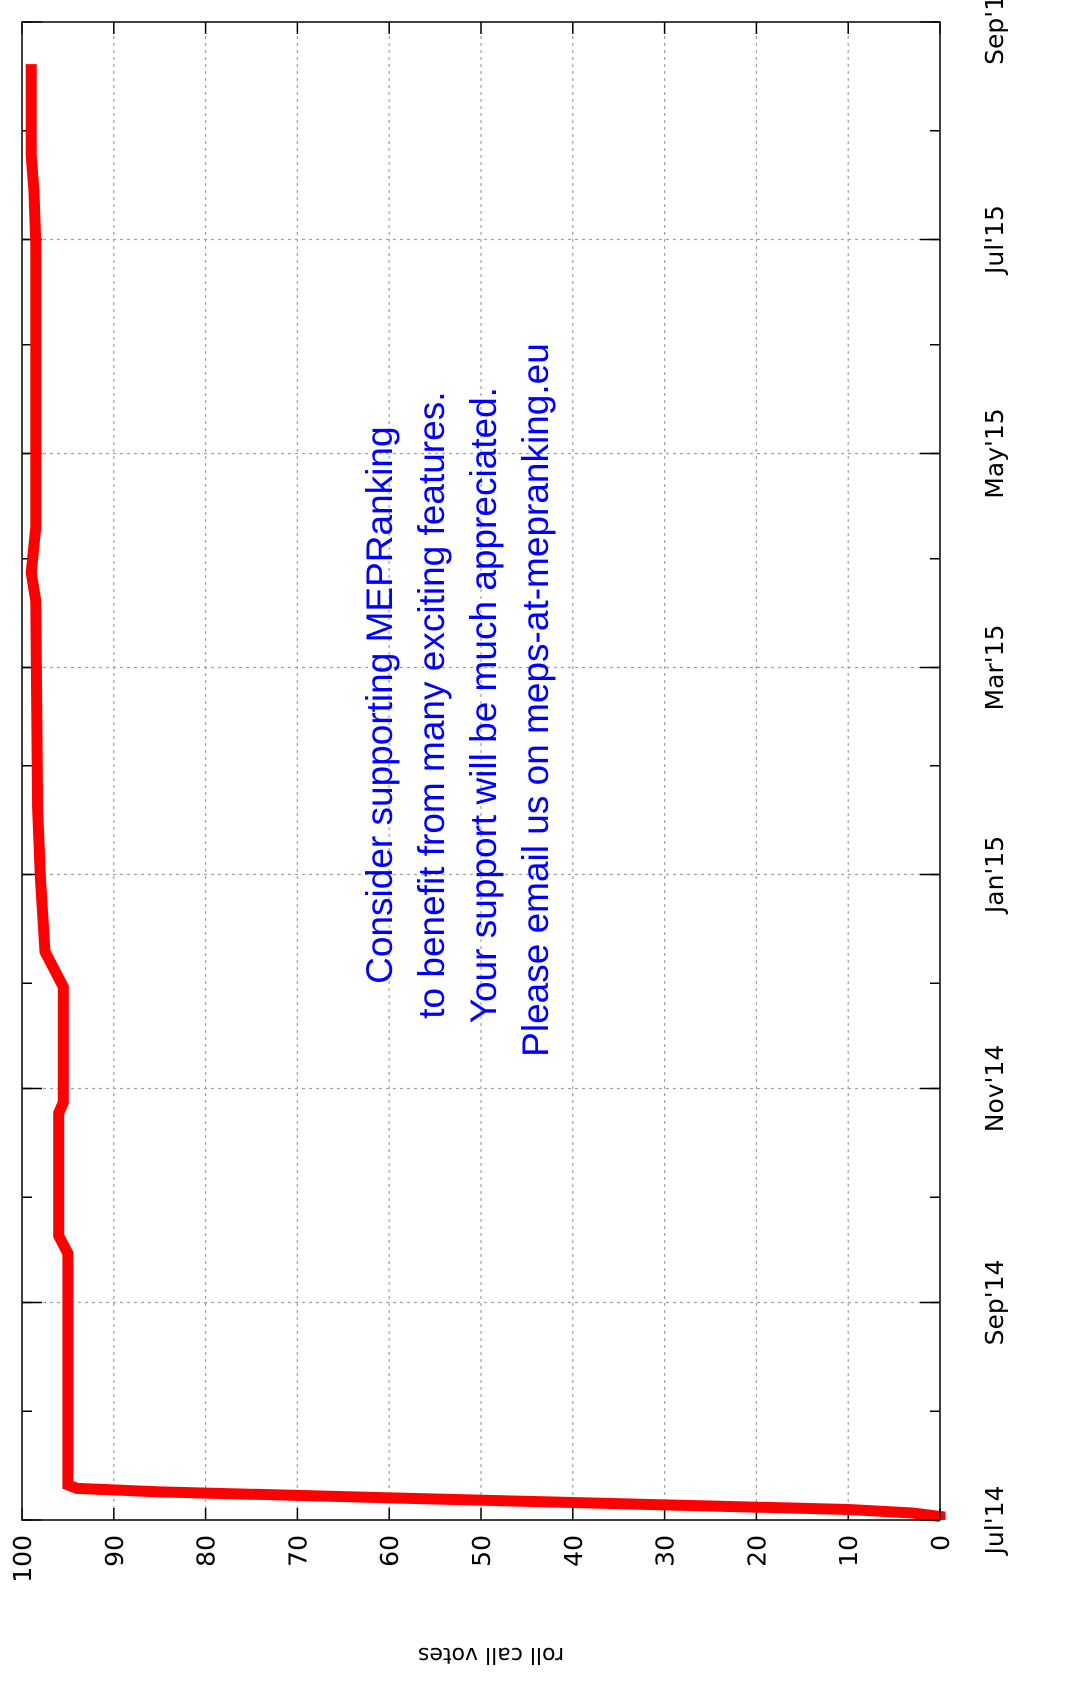  What do you see at coordinates (994, 453) in the screenshot?
I see `x-tick-label: May'15` at bounding box center [994, 453].